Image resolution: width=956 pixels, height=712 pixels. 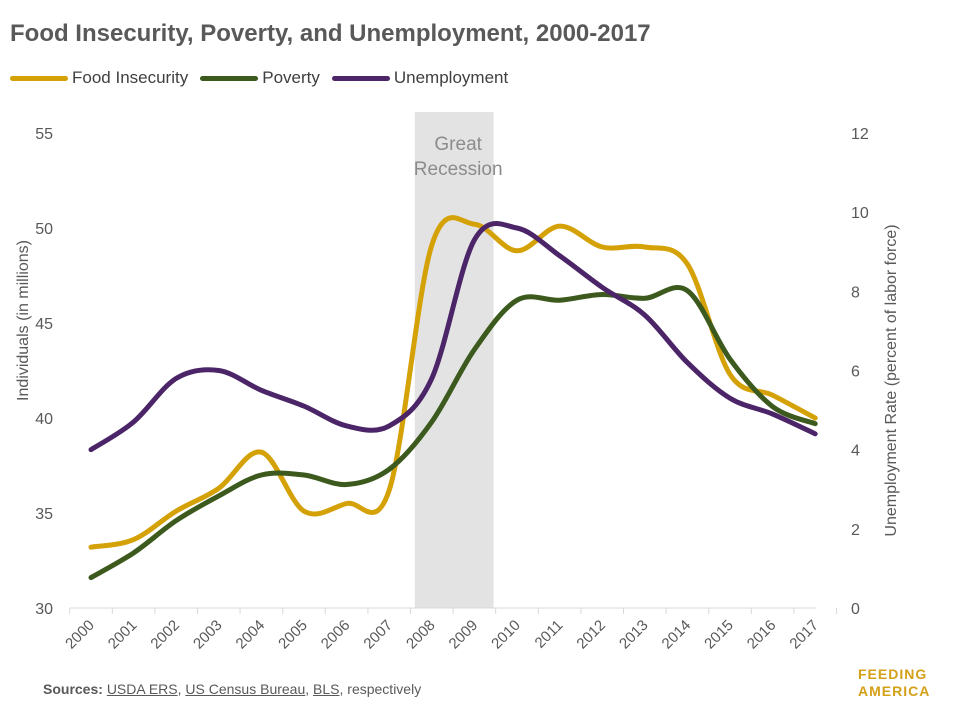 What do you see at coordinates (326, 689) in the screenshot?
I see `source-link-bls: BLS` at bounding box center [326, 689].